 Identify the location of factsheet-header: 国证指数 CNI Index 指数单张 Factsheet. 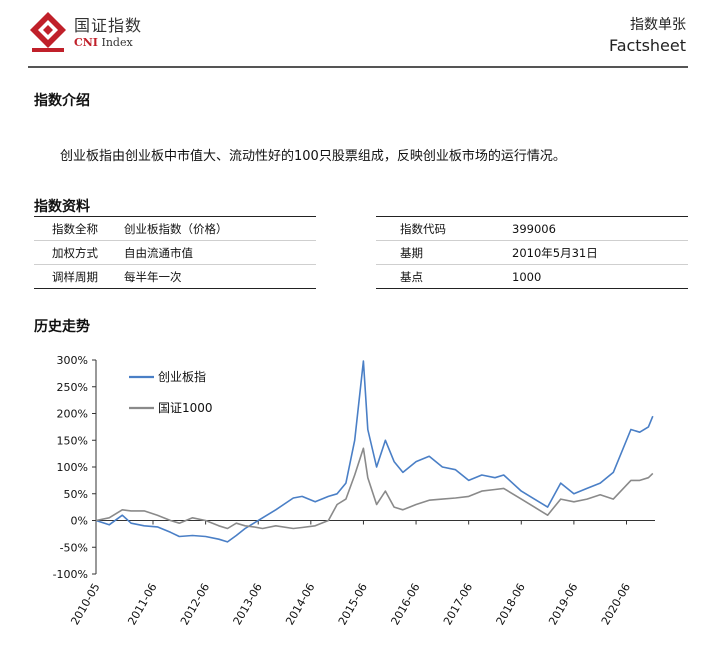
(360, 34).